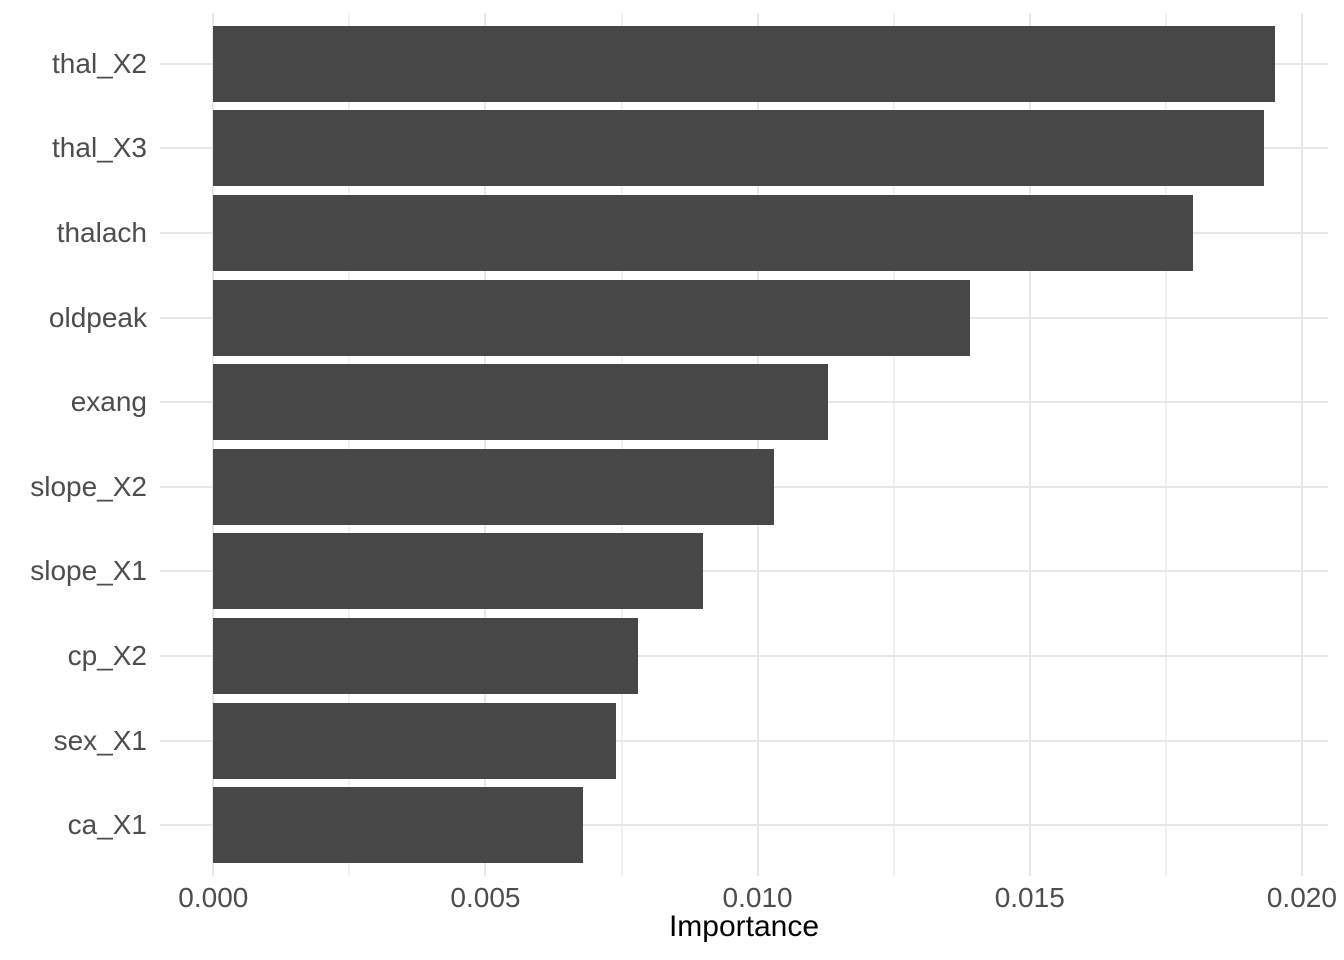 The image size is (1344, 960). I want to click on y-axis-label-ca_X1: ca_X1, so click(107, 825).